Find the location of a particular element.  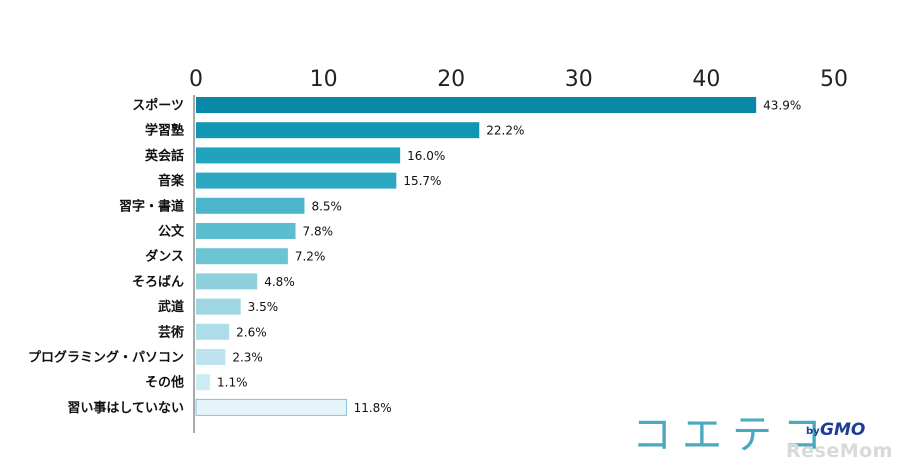

x-tick-label: 30 is located at coordinates (579, 79).